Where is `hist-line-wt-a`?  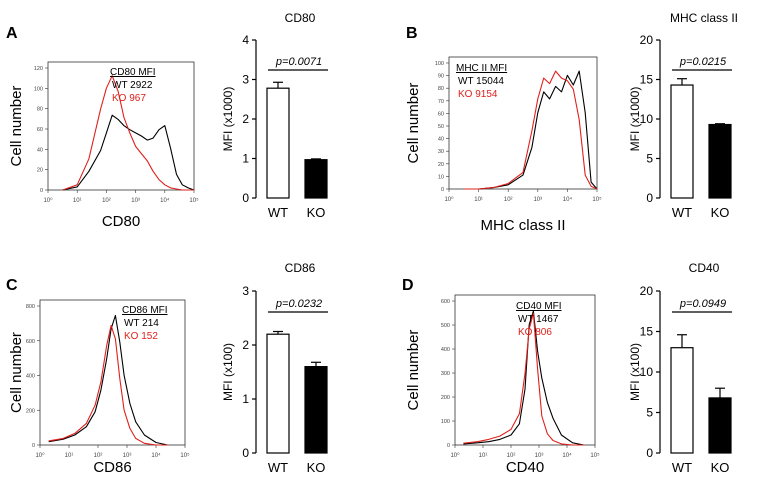
hist-line-wt-a is located at coordinates (128, 152).